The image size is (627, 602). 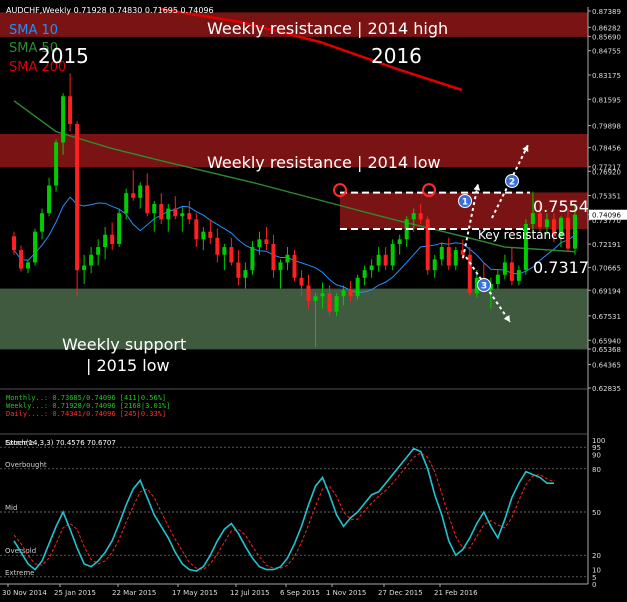 I want to click on price-tick-label: 0.77217, so click(x=606, y=168).